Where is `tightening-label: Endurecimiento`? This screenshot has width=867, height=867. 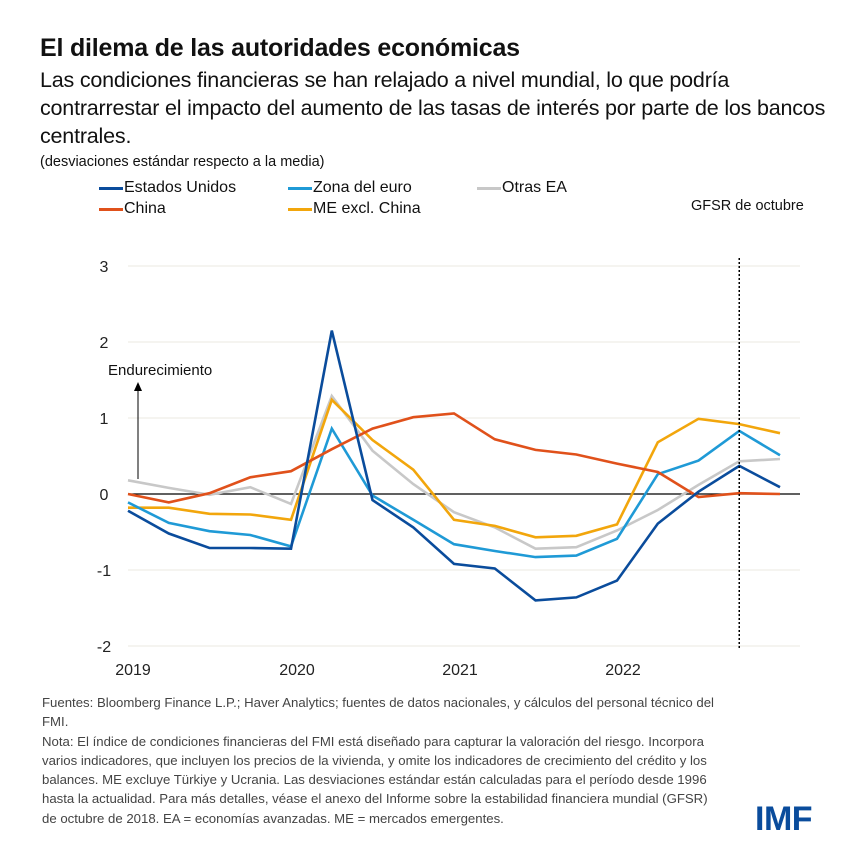 tightening-label: Endurecimiento is located at coordinates (160, 370).